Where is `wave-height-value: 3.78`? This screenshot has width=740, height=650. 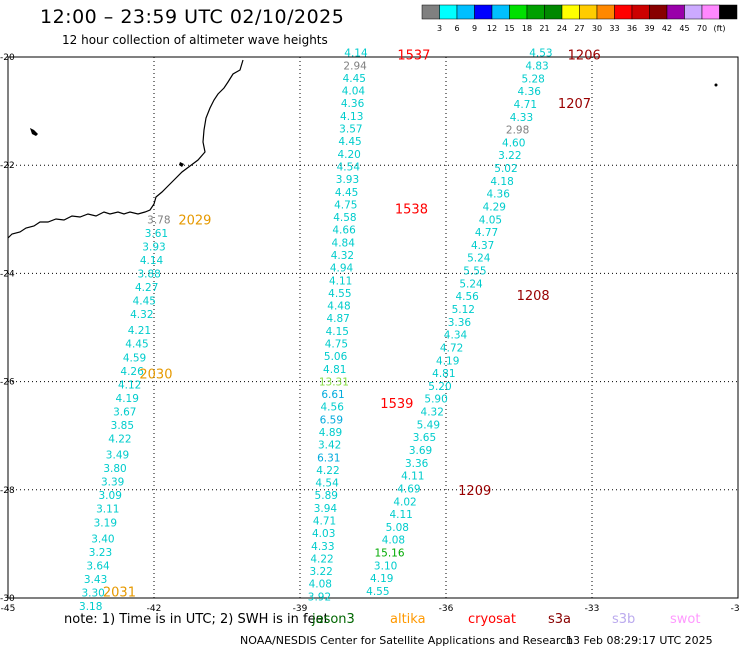
wave-height-value: 3.78 is located at coordinates (158, 220).